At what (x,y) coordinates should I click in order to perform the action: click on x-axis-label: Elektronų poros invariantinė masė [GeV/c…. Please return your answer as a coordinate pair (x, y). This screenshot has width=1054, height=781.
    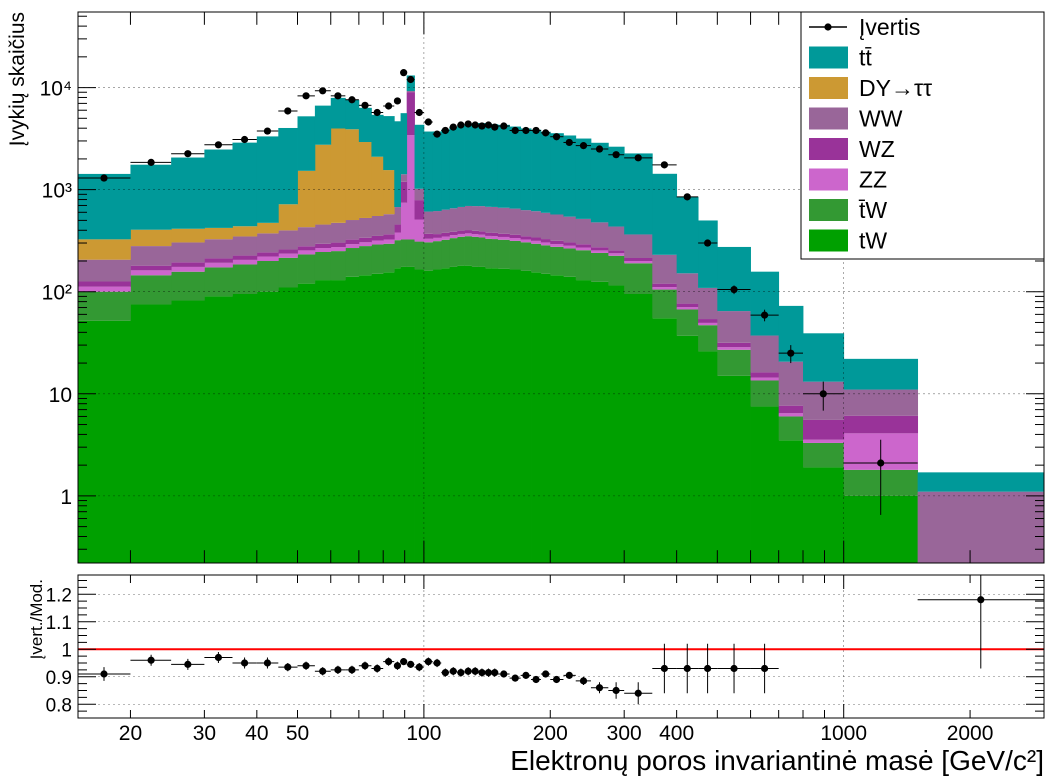
    Looking at the image, I should click on (777, 760).